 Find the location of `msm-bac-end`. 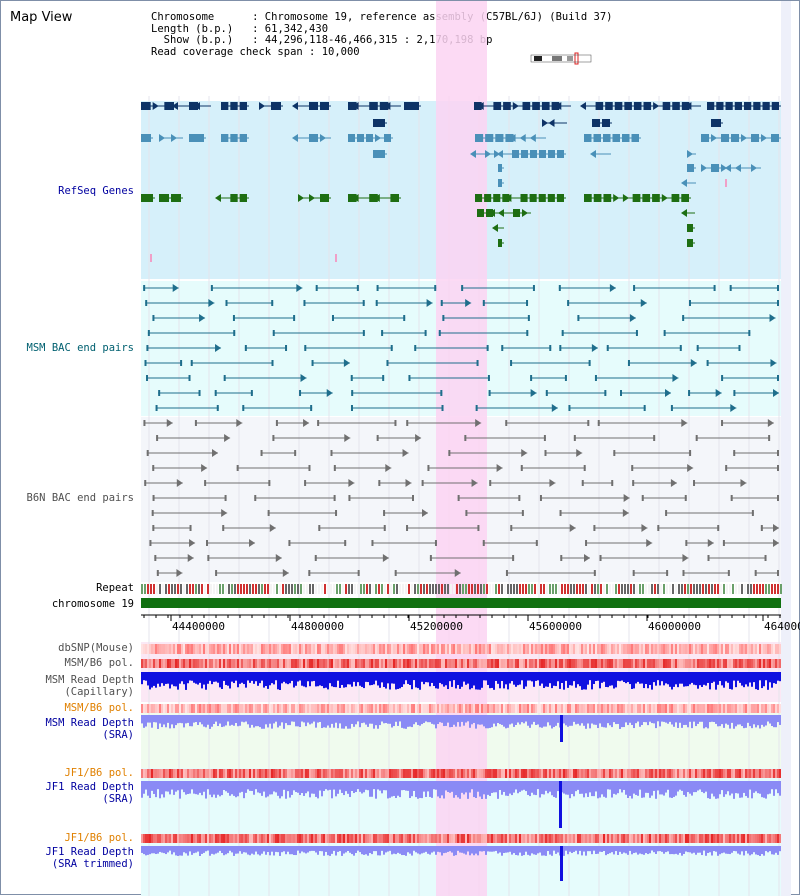

msm-bac-end is located at coordinates (644, 408).